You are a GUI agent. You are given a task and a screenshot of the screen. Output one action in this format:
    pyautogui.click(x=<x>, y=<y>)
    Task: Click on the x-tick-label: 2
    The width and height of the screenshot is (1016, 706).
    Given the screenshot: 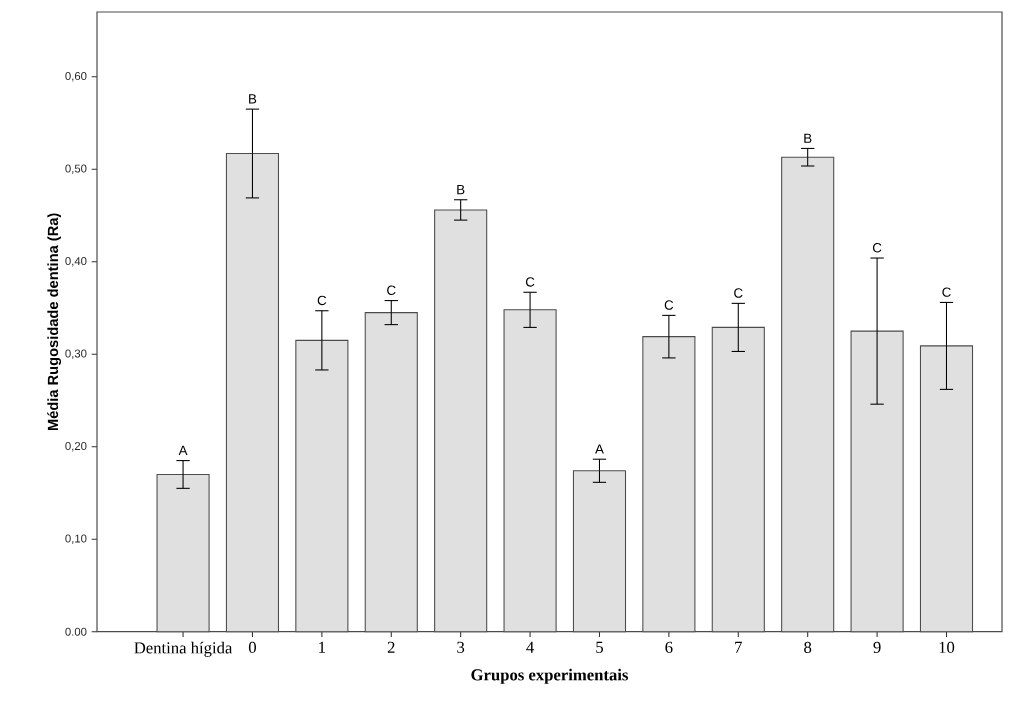 What is the action you would take?
    pyautogui.click(x=391, y=647)
    